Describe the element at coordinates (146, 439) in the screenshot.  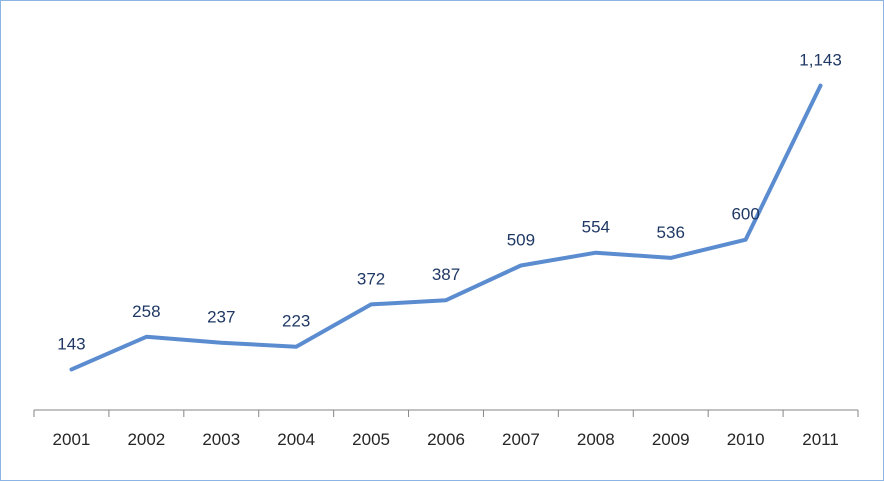
I see `x-tick-label-2002: 2002` at that location.